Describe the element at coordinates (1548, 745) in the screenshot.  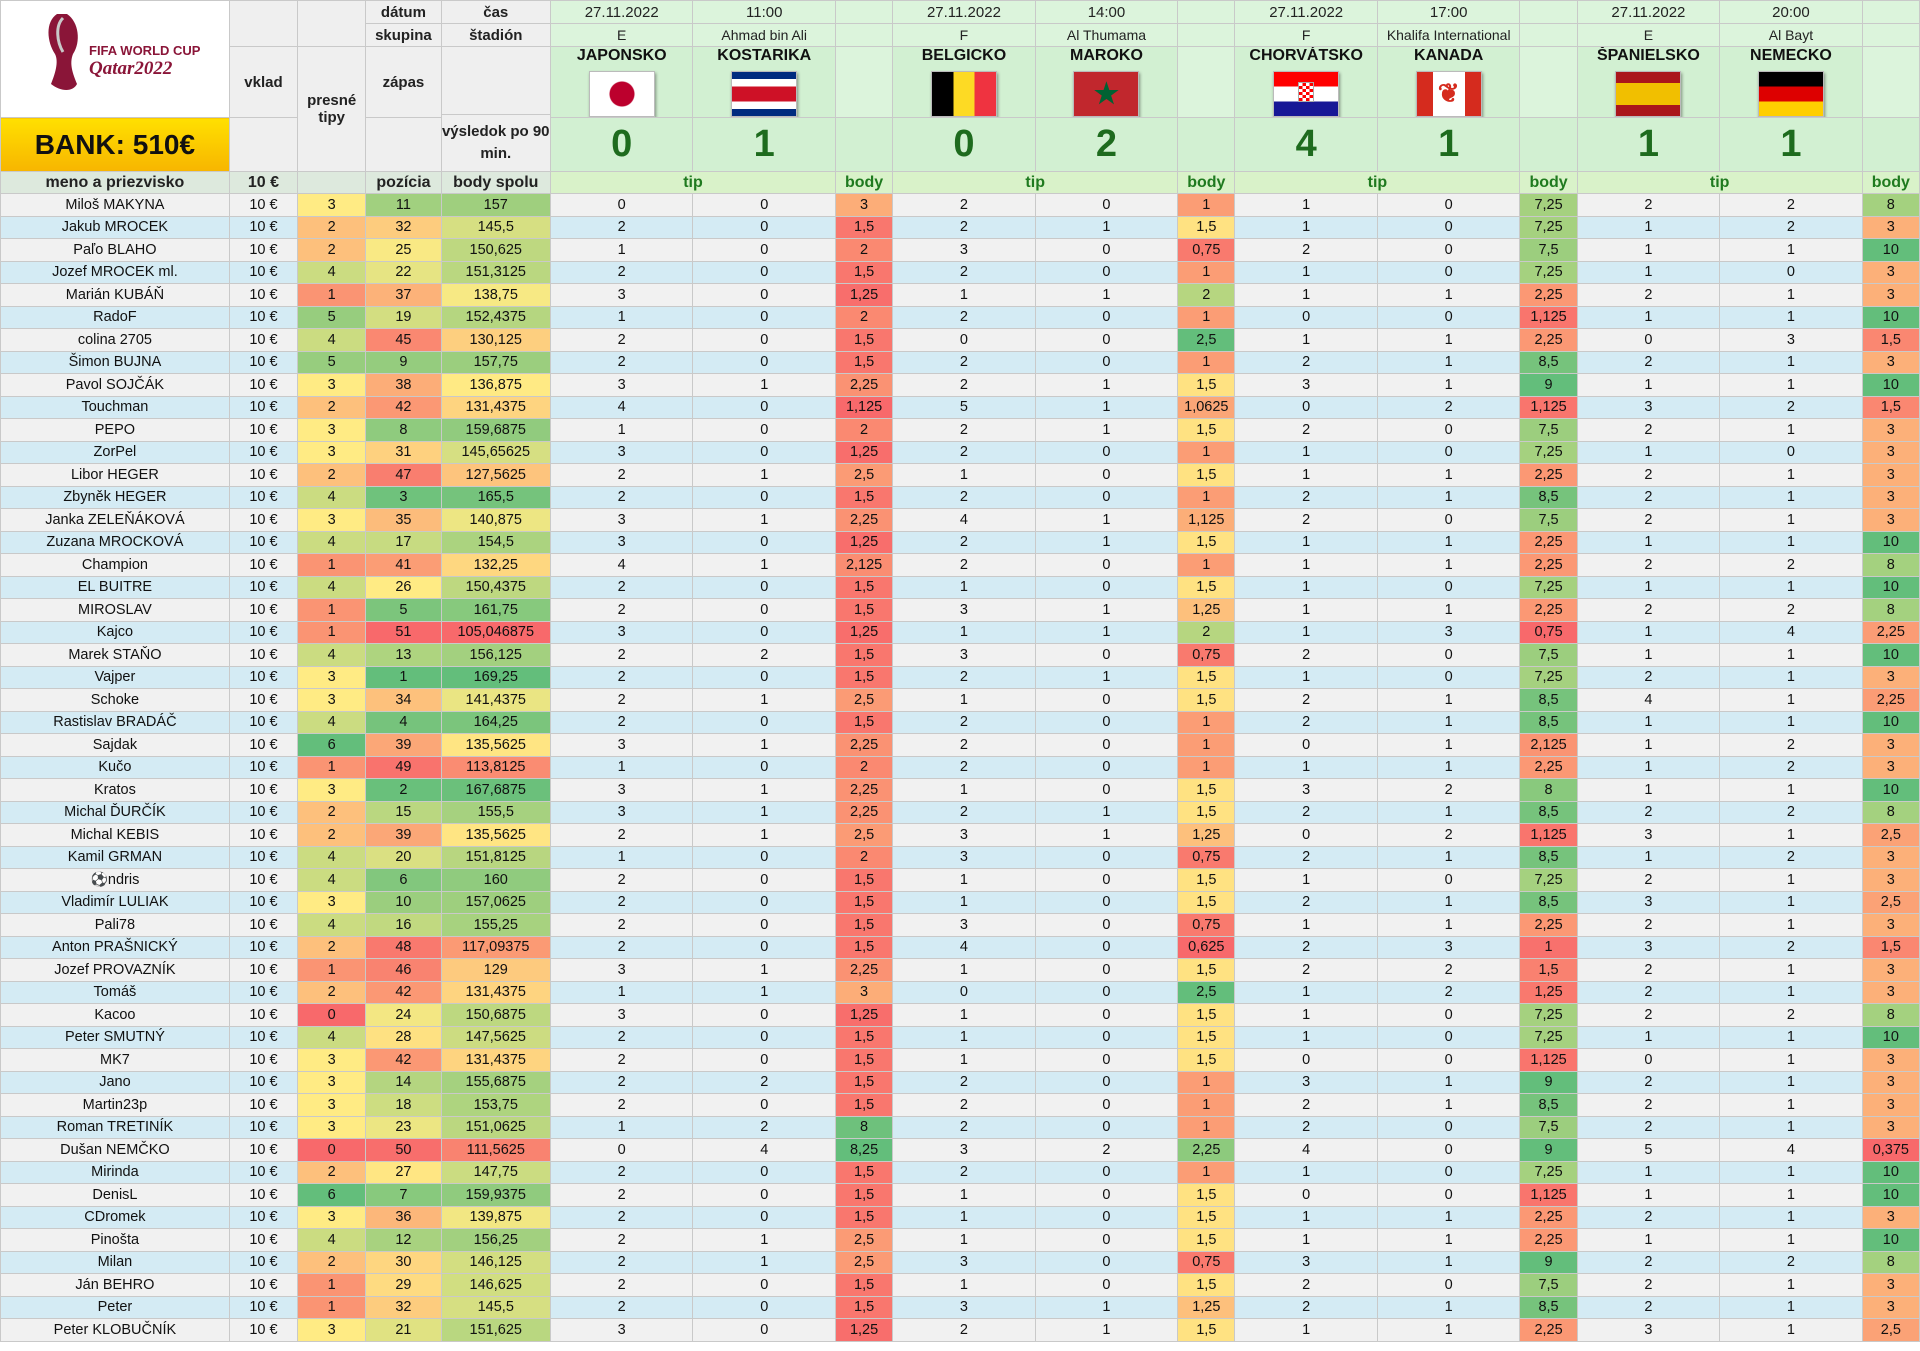
I see `match-body: 2,125` at that location.